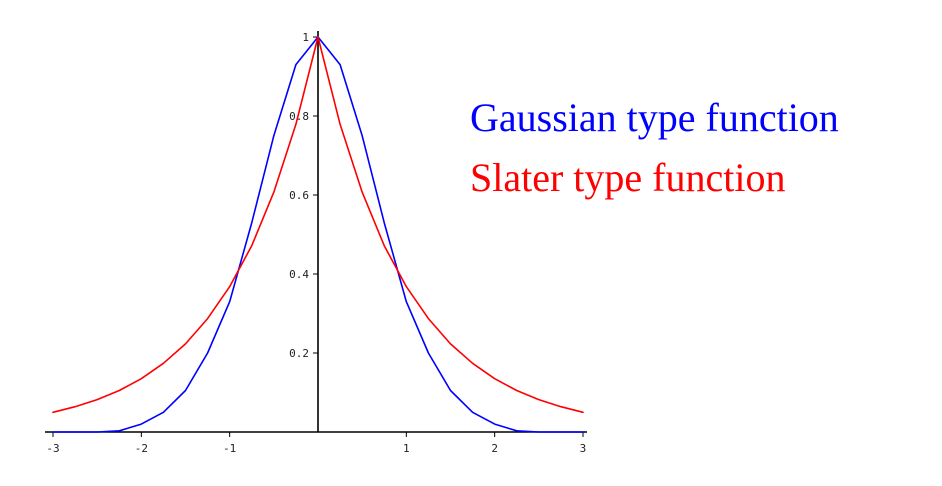  I want to click on x-tick-label: -3, so click(52, 448).